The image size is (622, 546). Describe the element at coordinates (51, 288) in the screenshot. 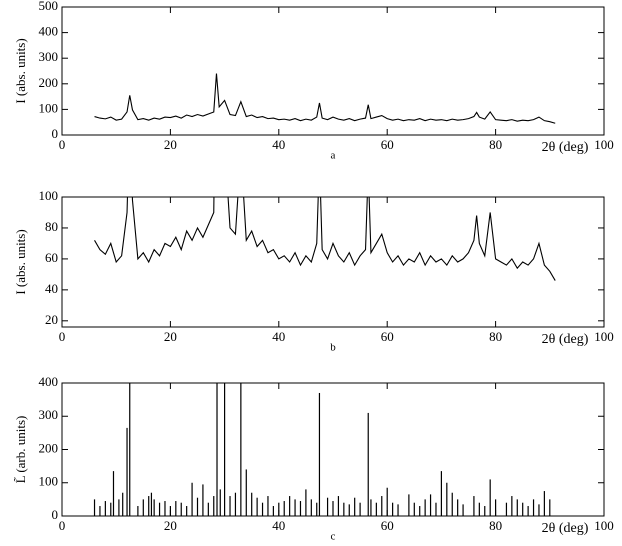

I see `y-tick-label: 40` at that location.